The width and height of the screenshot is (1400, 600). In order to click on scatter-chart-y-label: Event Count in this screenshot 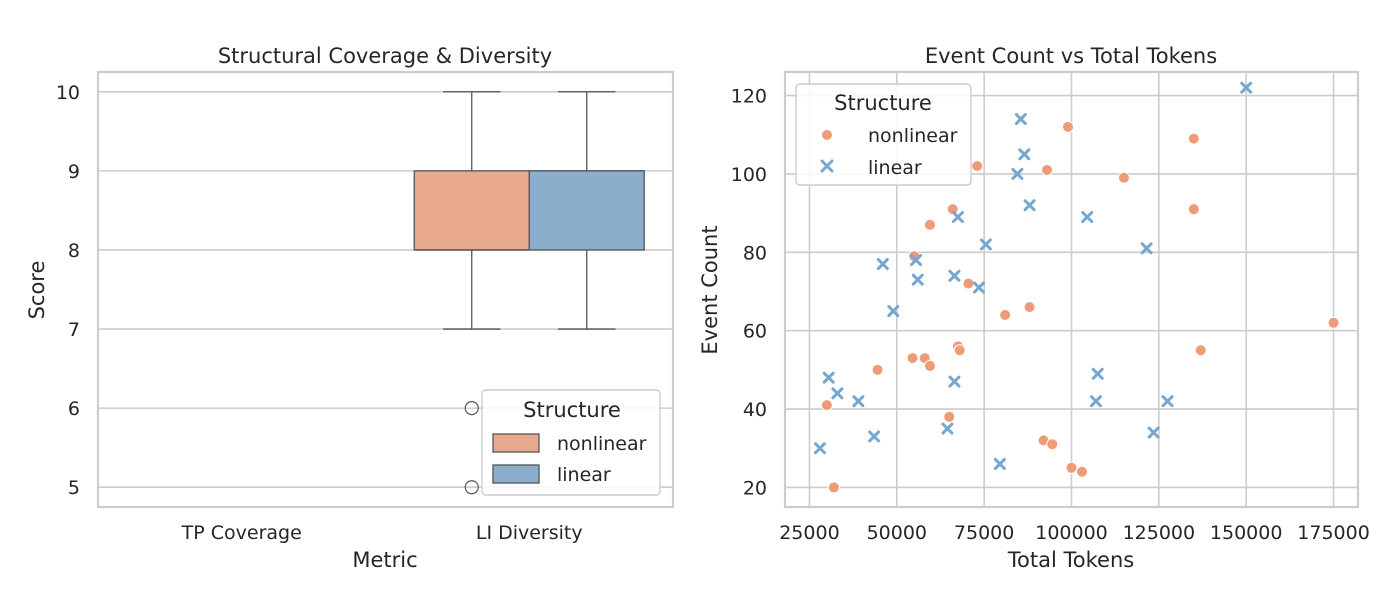, I will do `click(710, 289)`.